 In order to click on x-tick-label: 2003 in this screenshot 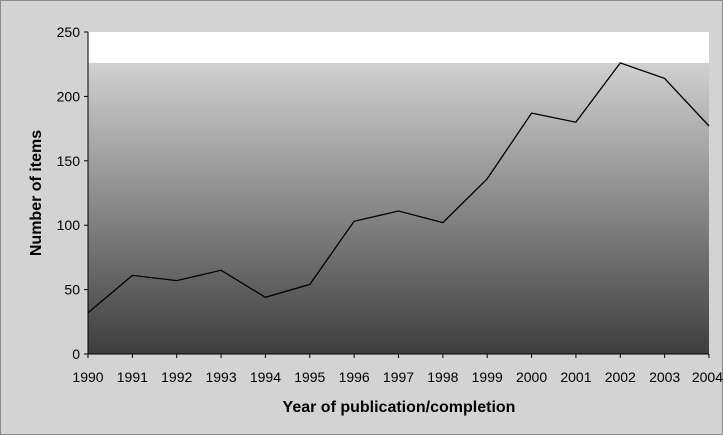, I will do `click(664, 377)`.